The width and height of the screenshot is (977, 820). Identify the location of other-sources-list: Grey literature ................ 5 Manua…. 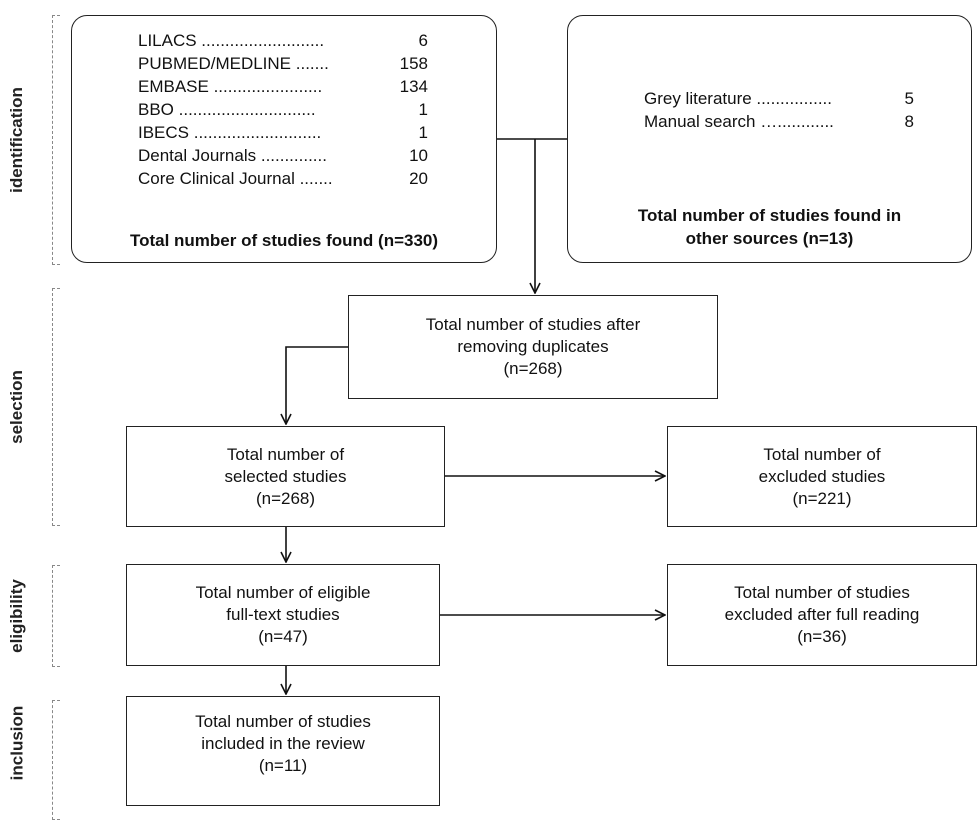
(779, 111).